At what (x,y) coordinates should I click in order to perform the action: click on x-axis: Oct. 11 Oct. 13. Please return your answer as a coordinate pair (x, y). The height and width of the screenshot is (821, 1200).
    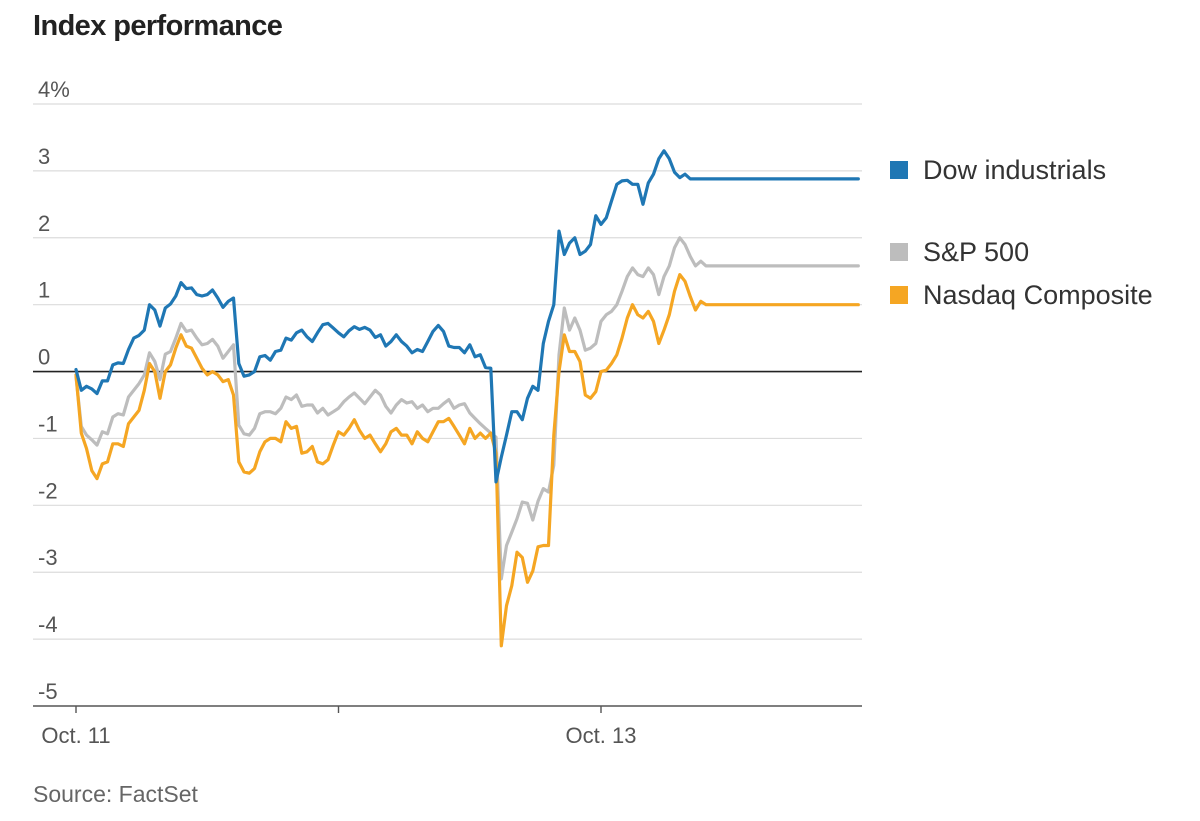
    Looking at the image, I should click on (447, 726).